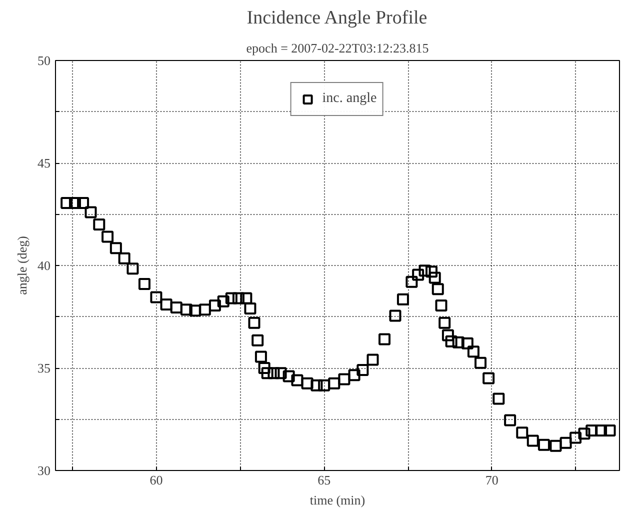  I want to click on y-tick-label: 50, so click(44, 60).